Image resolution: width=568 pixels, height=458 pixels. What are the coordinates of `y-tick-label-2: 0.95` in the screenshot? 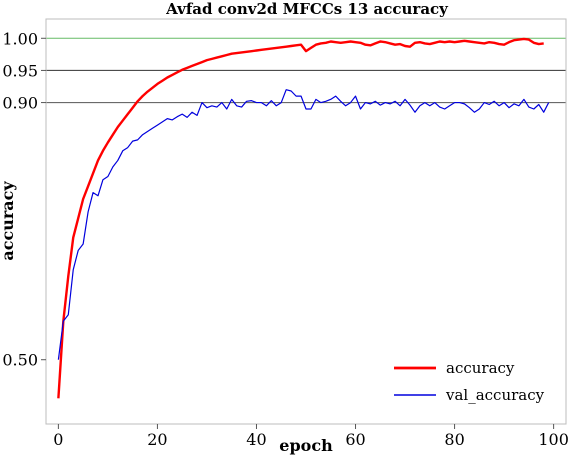 It's located at (20, 70).